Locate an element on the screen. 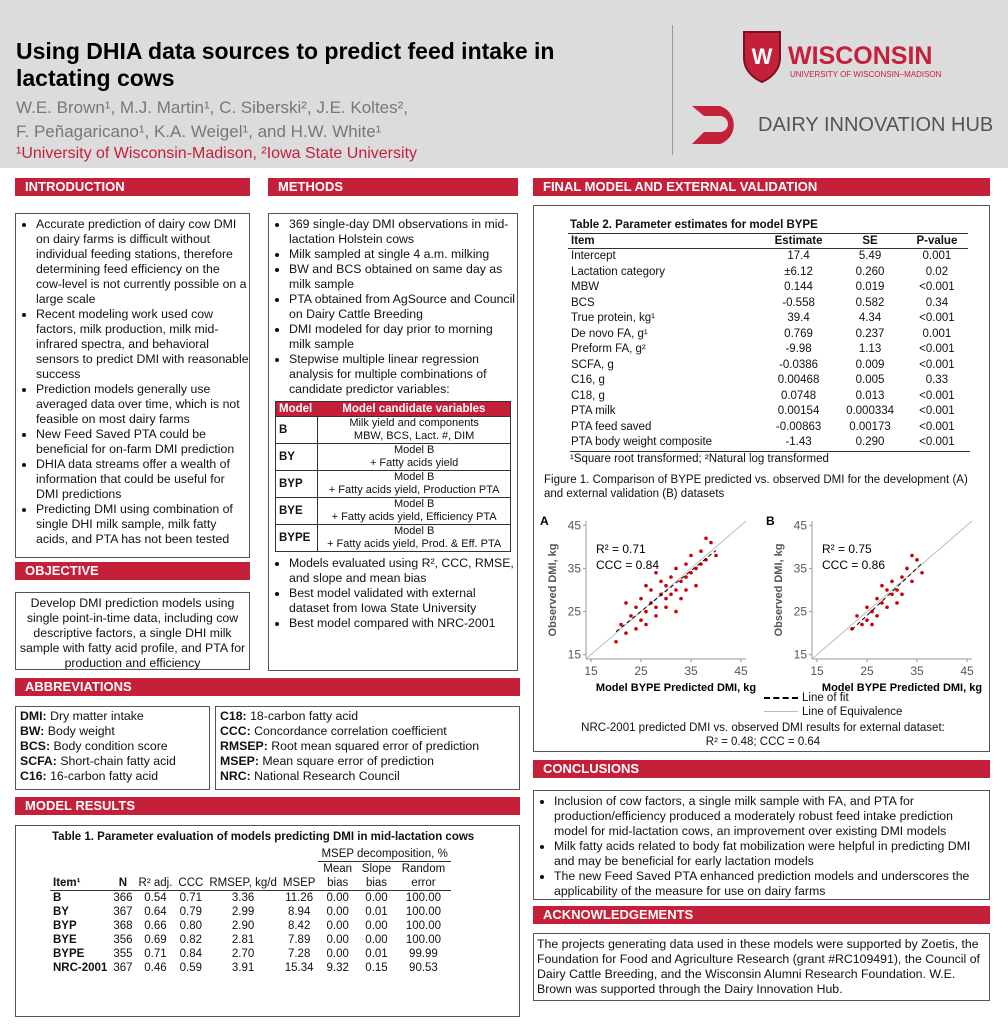  section-heading: CONCLUSIONS is located at coordinates (761, 769).